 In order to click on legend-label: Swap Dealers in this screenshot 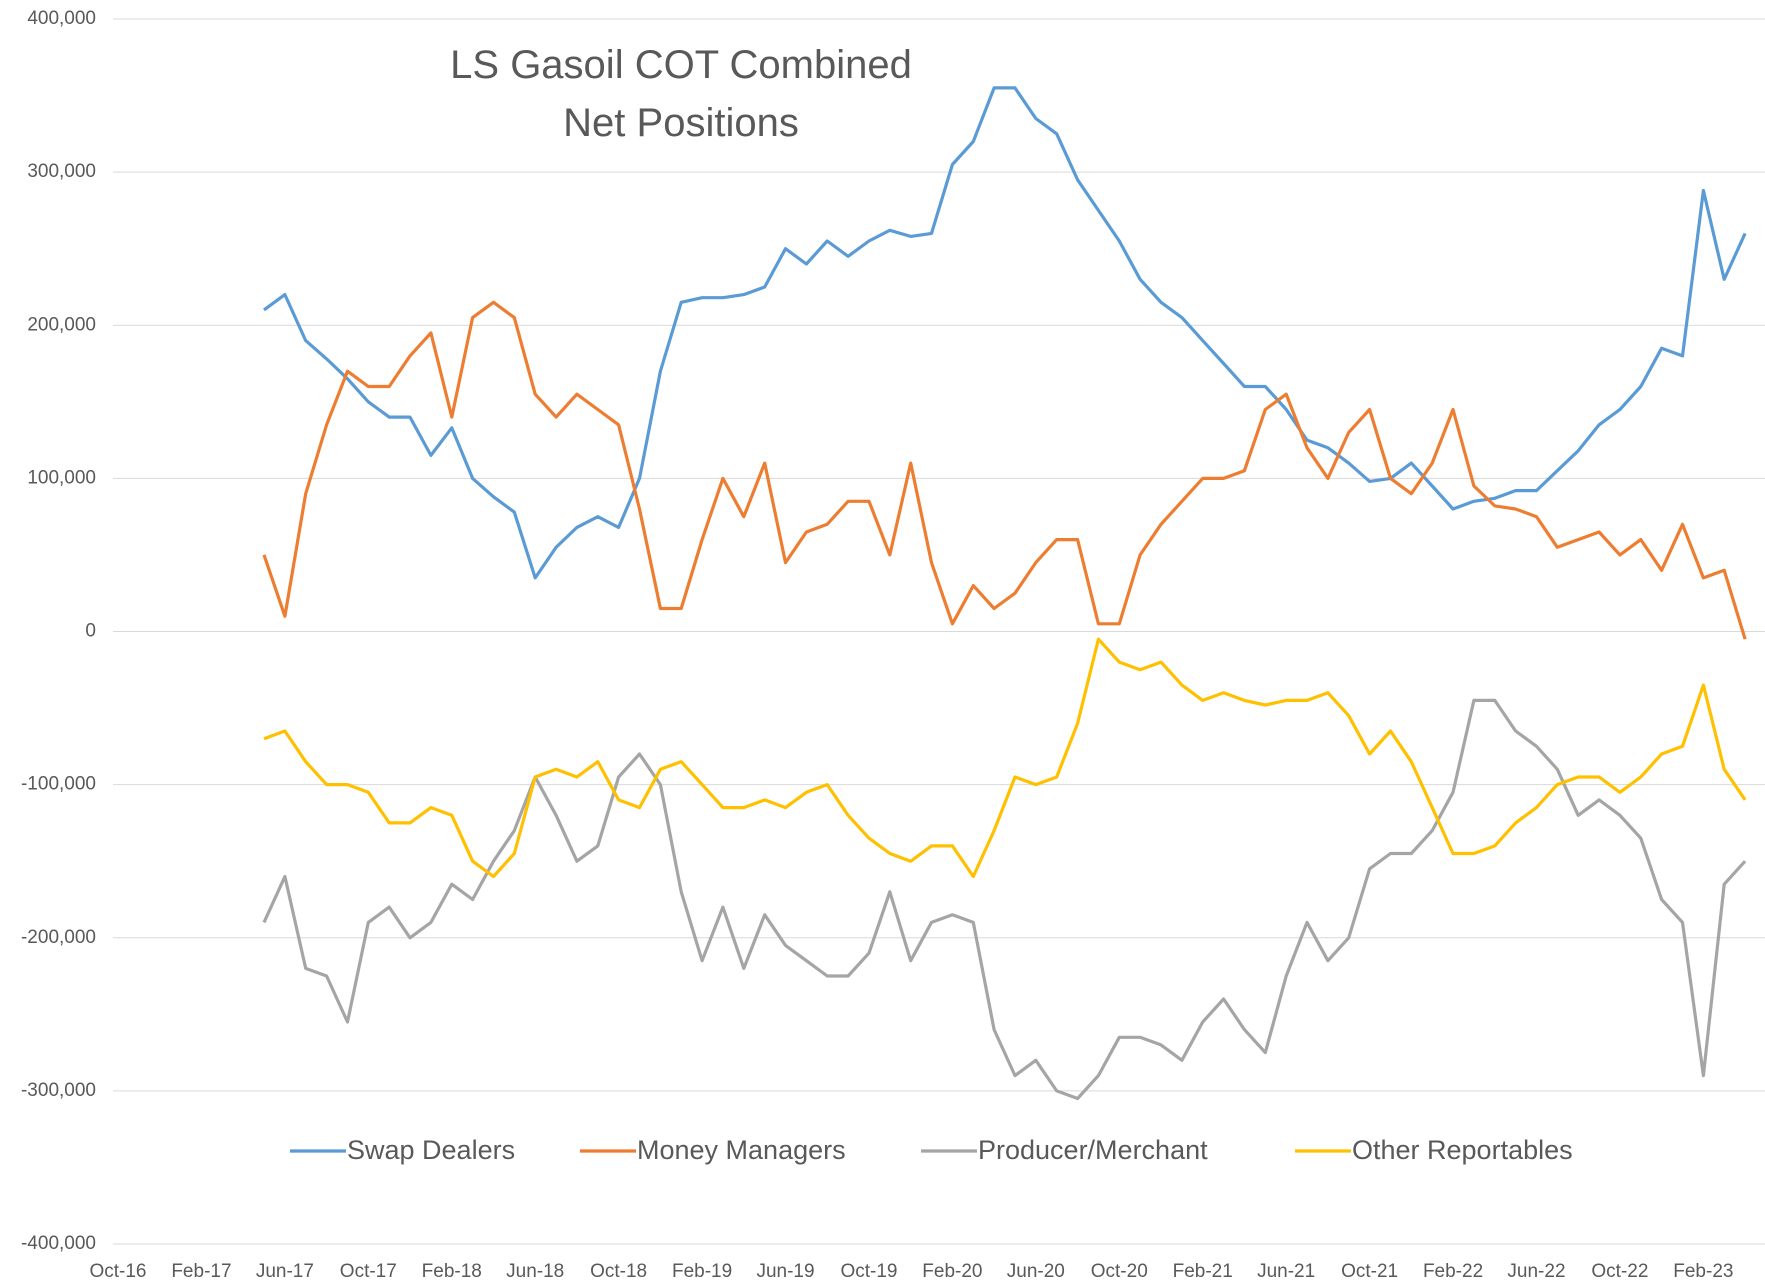, I will do `click(431, 1150)`.